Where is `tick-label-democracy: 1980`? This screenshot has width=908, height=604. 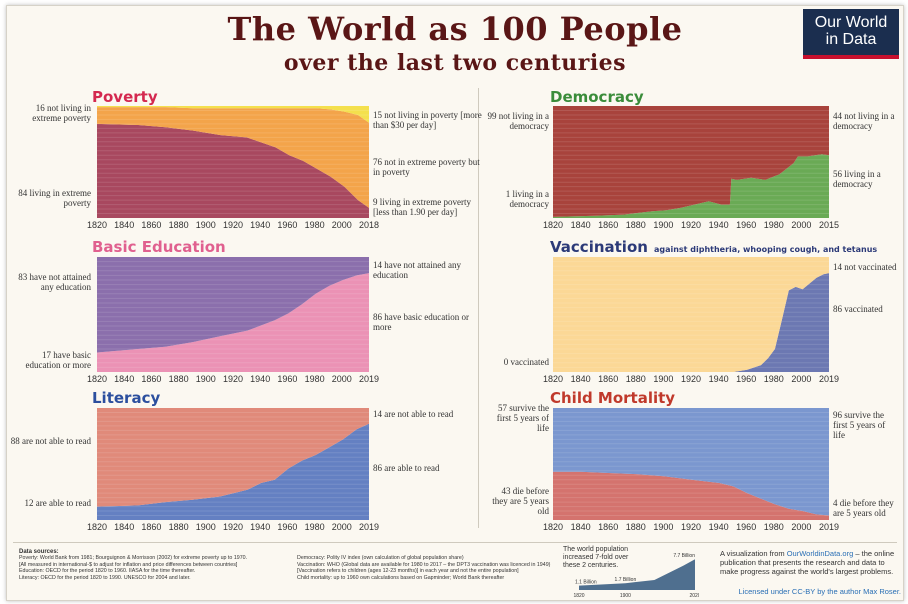
tick-label-democracy: 1980 is located at coordinates (773, 225).